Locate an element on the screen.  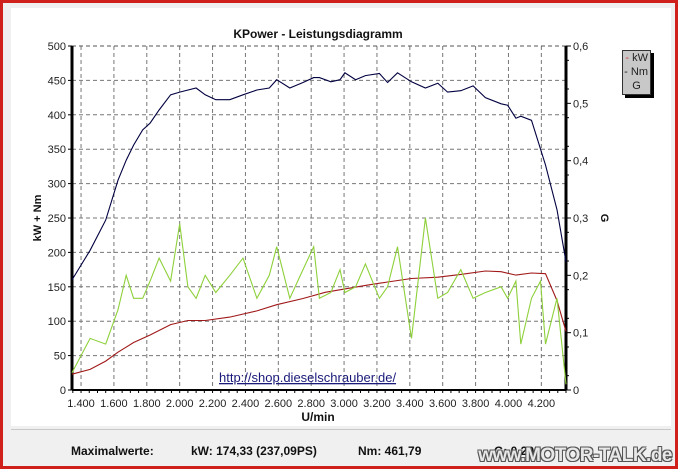
x-tick-label: 2.200 is located at coordinates (213, 404).